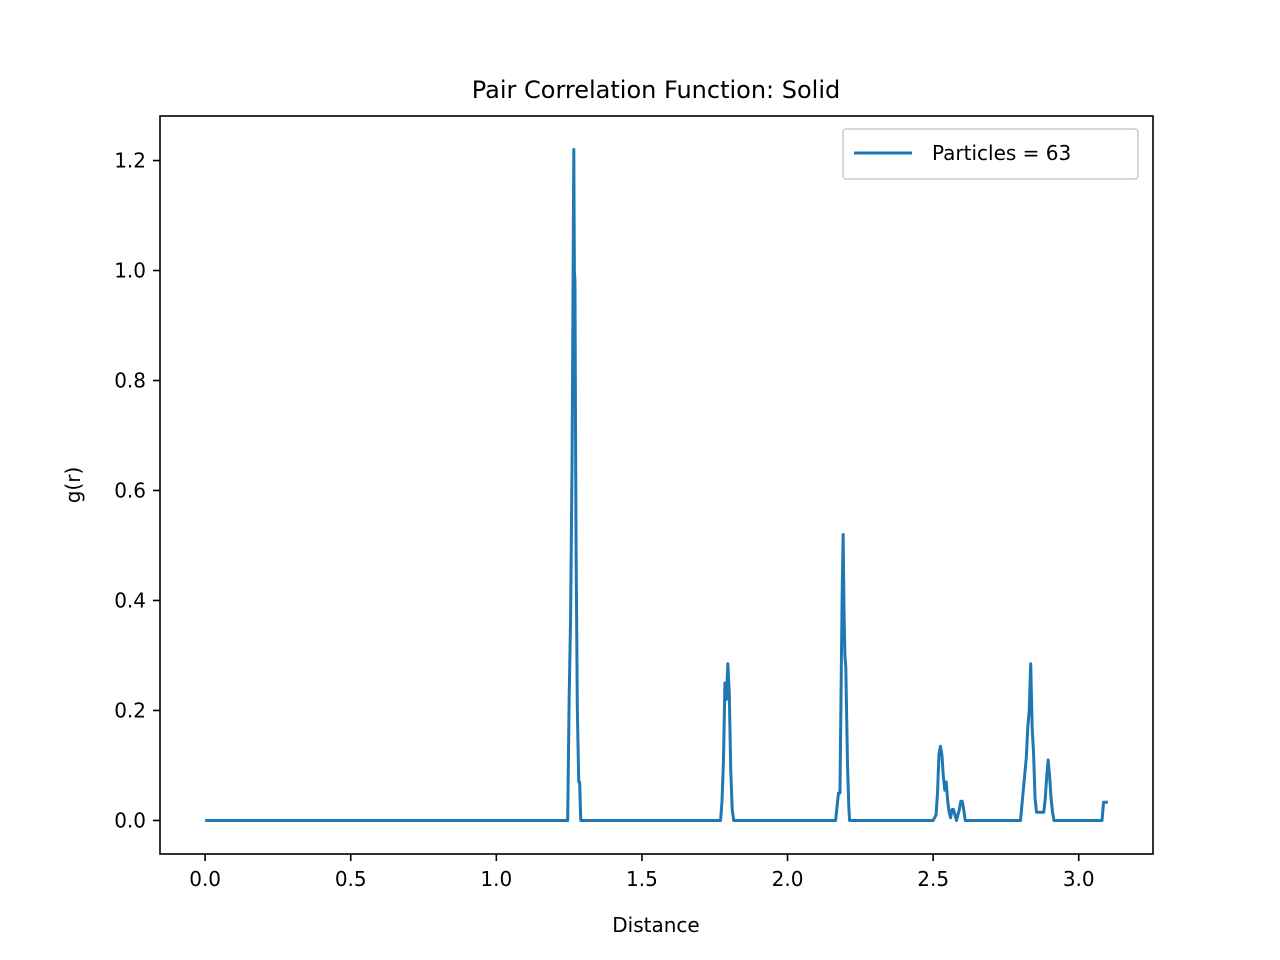 The image size is (1280, 960). I want to click on x-tick-label: 2.0, so click(788, 879).